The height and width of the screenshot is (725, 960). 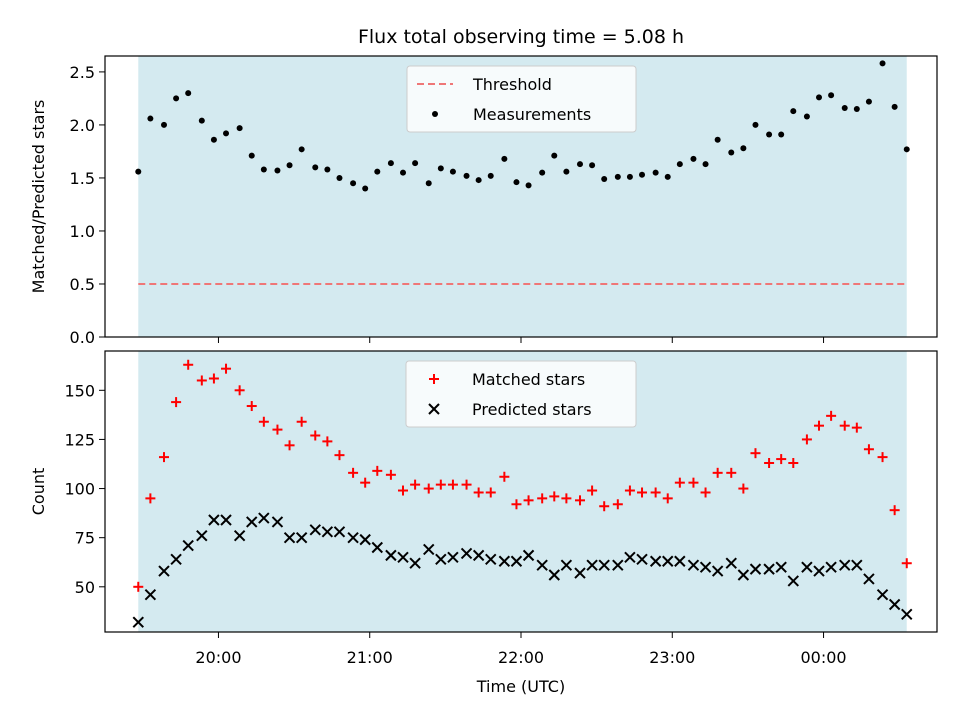 I want to click on legend-label: Matched stars, so click(x=528, y=379).